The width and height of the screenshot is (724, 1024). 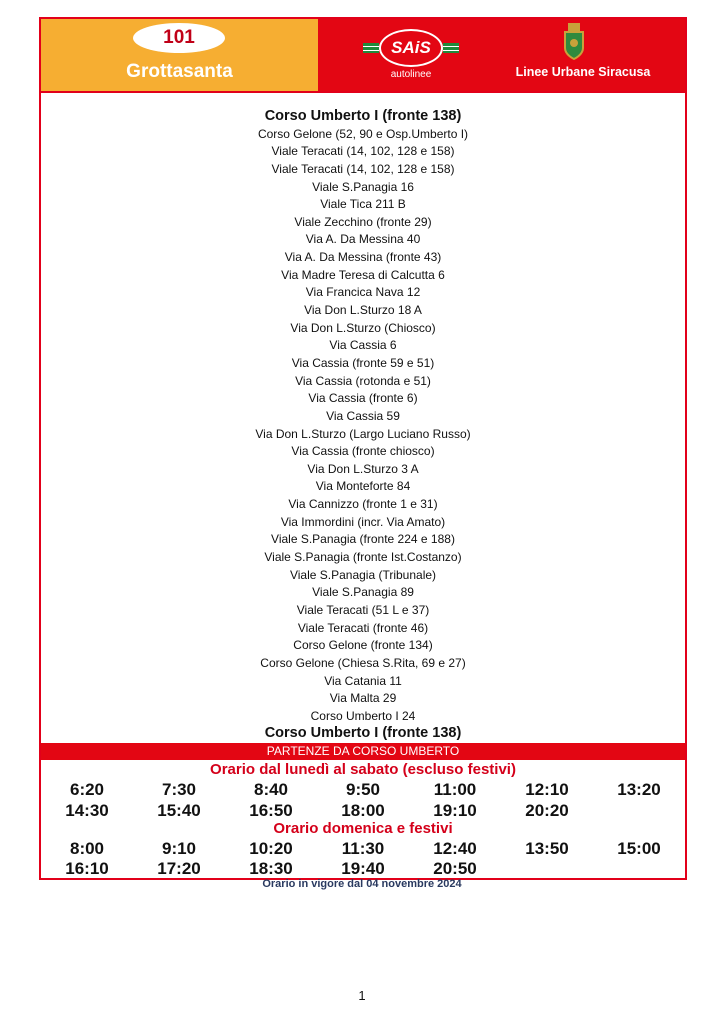 What do you see at coordinates (87, 848) in the screenshot?
I see `departure-time: 8:00` at bounding box center [87, 848].